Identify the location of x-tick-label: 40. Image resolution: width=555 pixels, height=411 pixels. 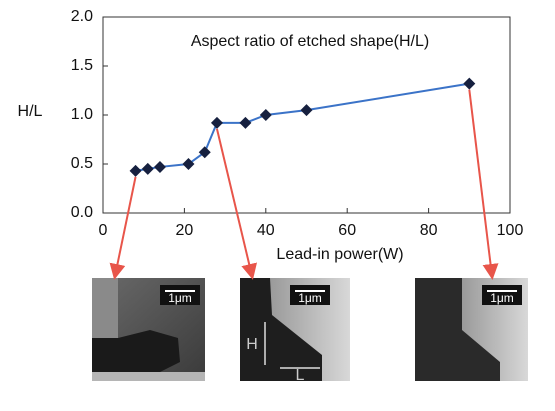
(266, 230).